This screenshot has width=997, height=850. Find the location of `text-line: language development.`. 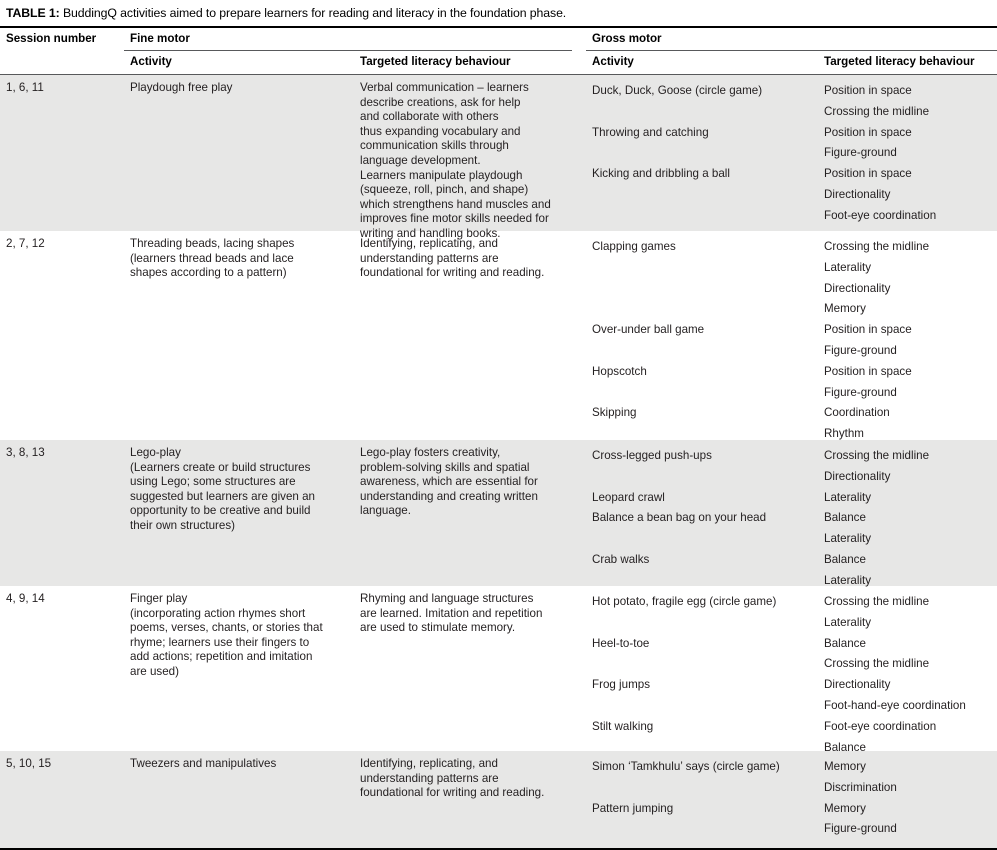

text-line: language development. is located at coordinates (420, 160).